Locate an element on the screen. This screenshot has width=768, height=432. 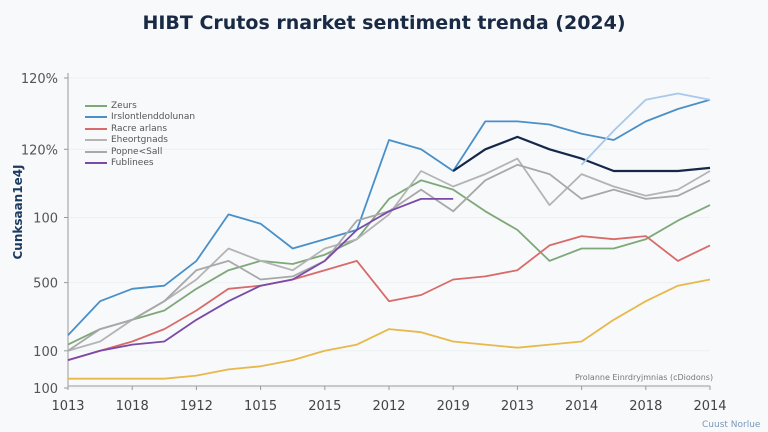
watermark: Cuust Norlue is located at coordinates (731, 425).